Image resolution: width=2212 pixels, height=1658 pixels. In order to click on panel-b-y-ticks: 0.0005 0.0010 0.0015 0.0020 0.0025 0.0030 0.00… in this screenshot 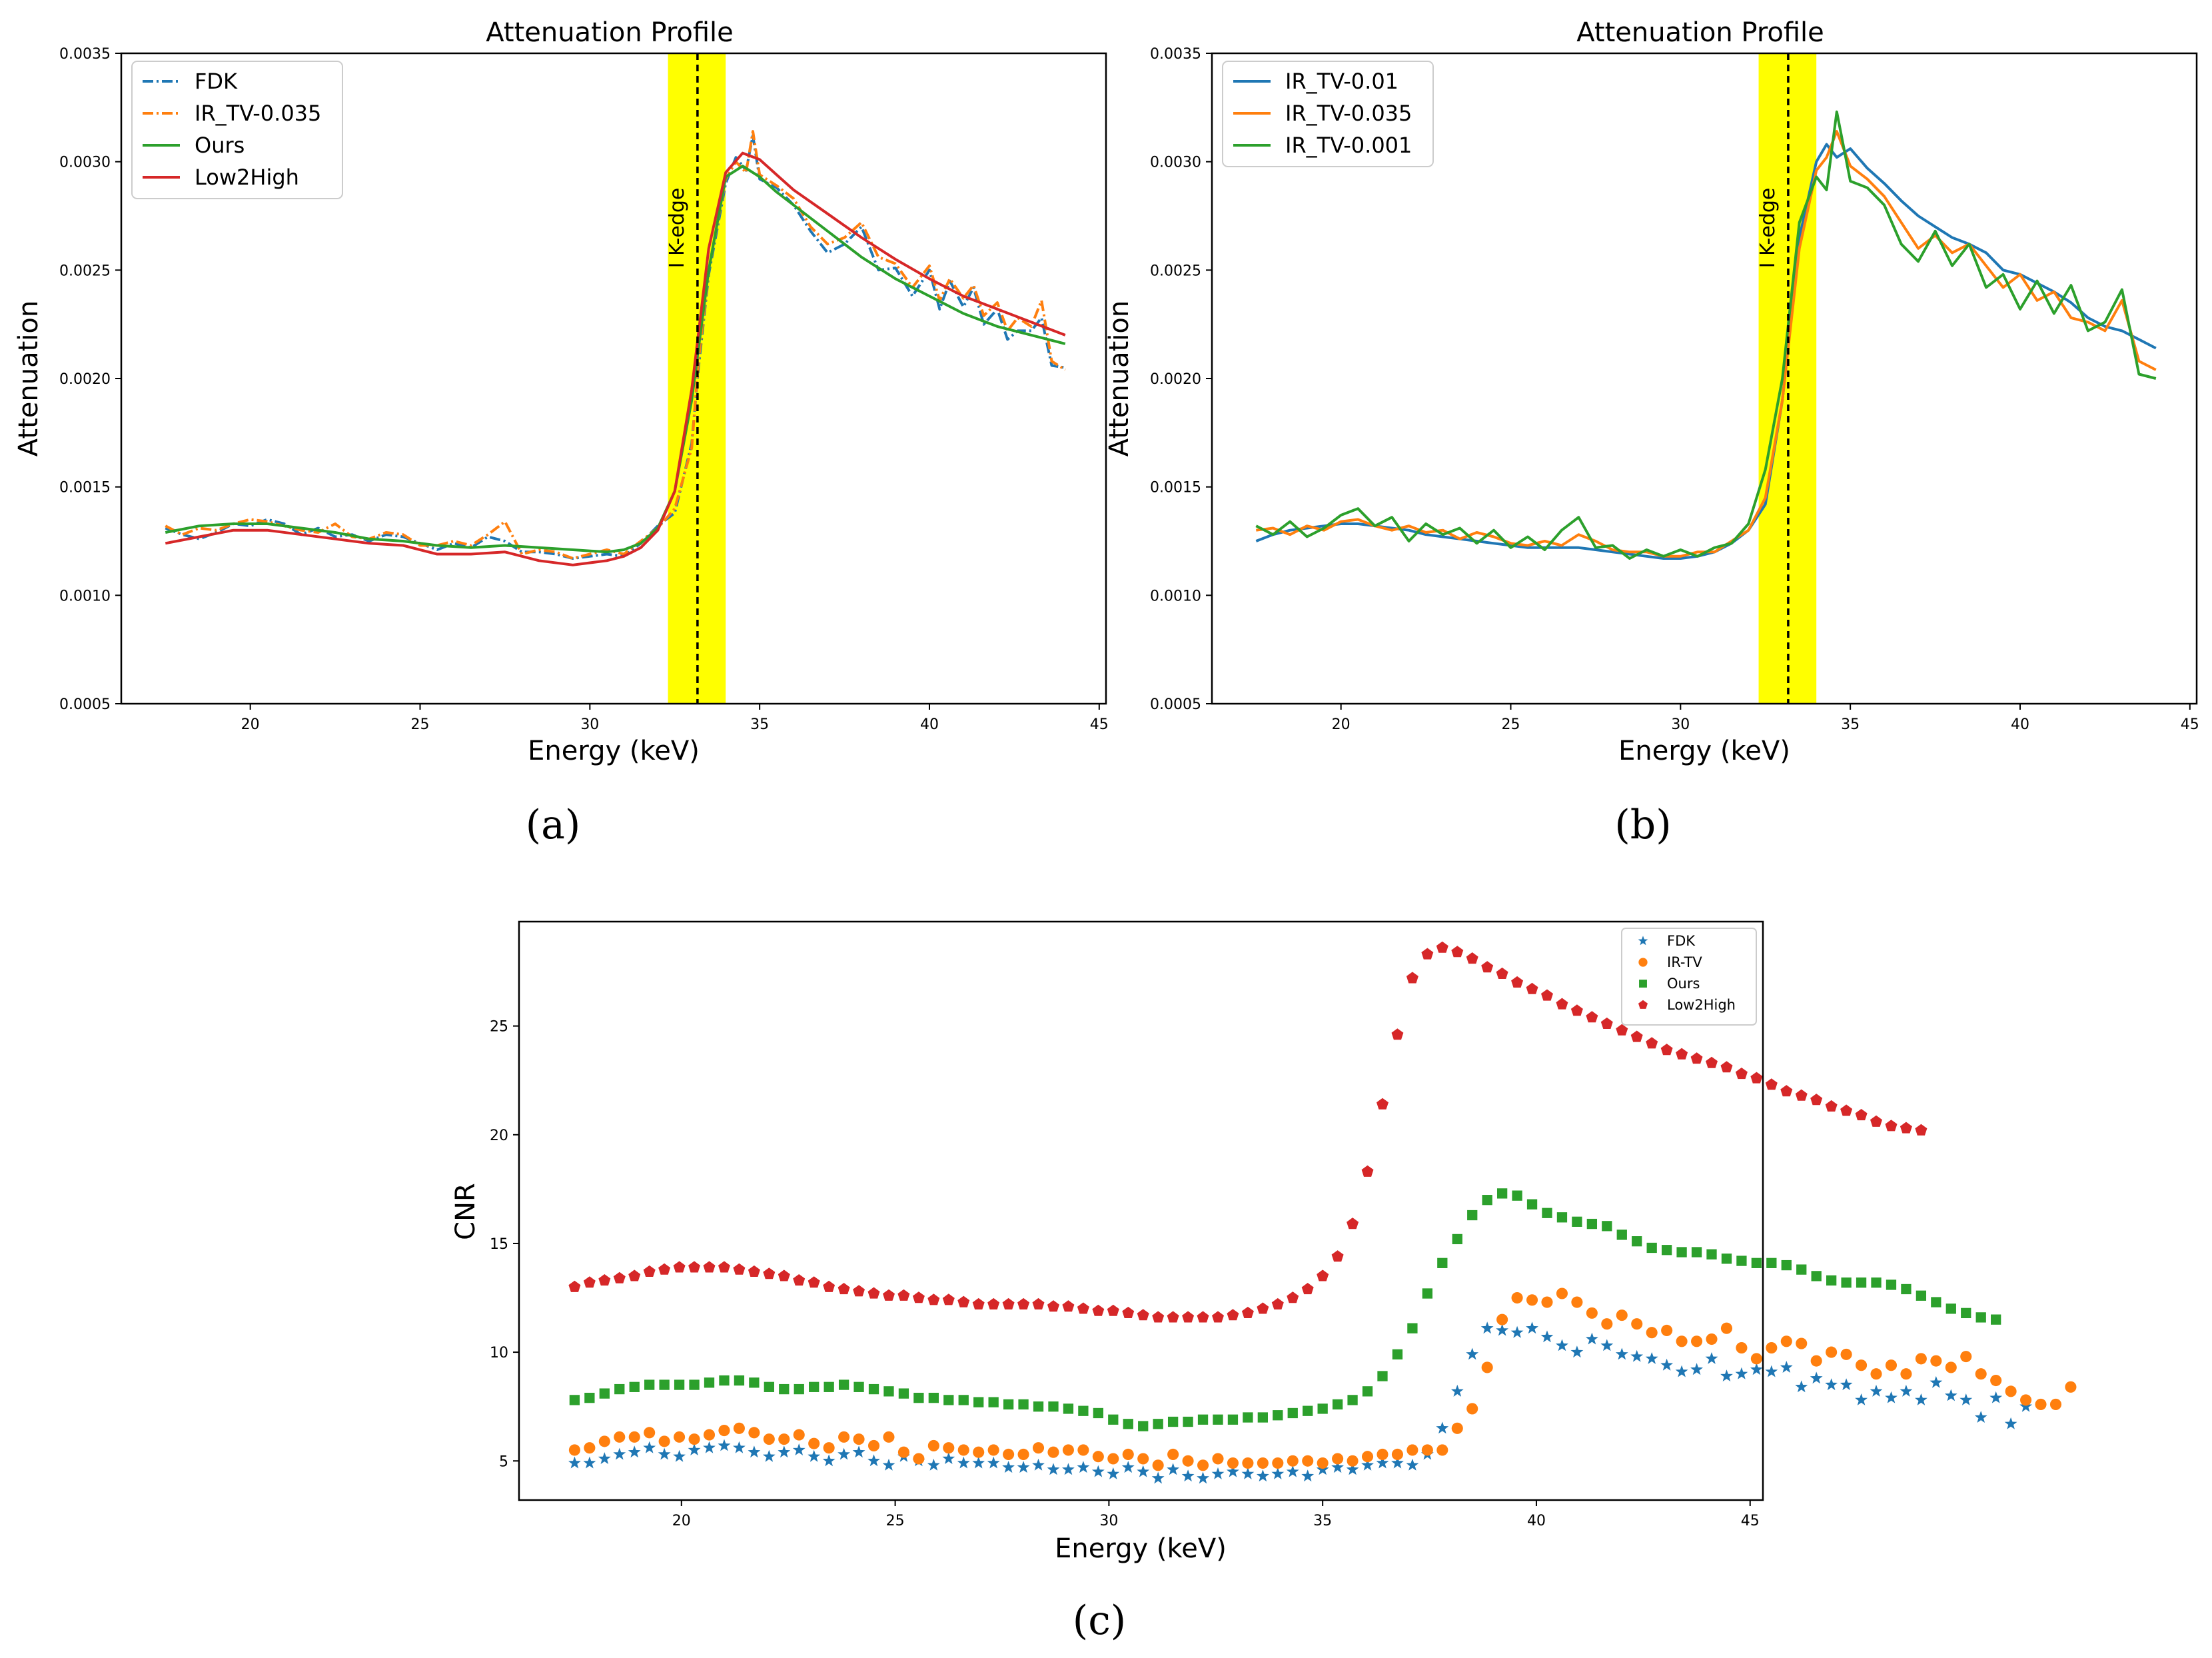, I will do `click(1181, 379)`.